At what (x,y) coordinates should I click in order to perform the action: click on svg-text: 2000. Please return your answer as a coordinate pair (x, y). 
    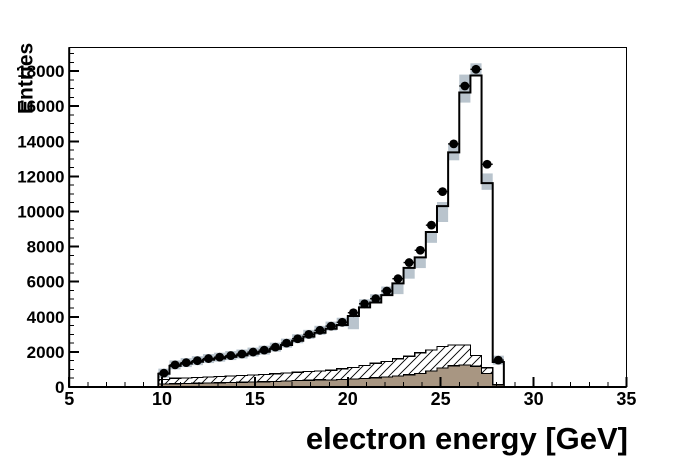
    Looking at the image, I should click on (46, 352).